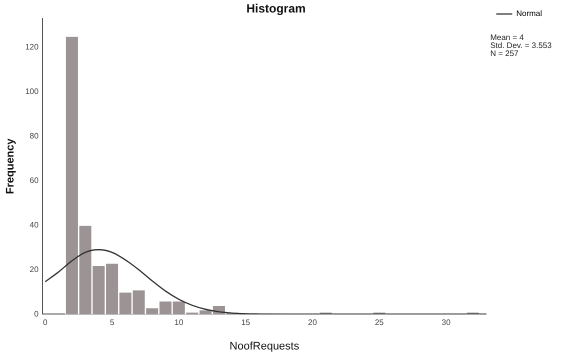  I want to click on chart-title: Histogram, so click(276, 9).